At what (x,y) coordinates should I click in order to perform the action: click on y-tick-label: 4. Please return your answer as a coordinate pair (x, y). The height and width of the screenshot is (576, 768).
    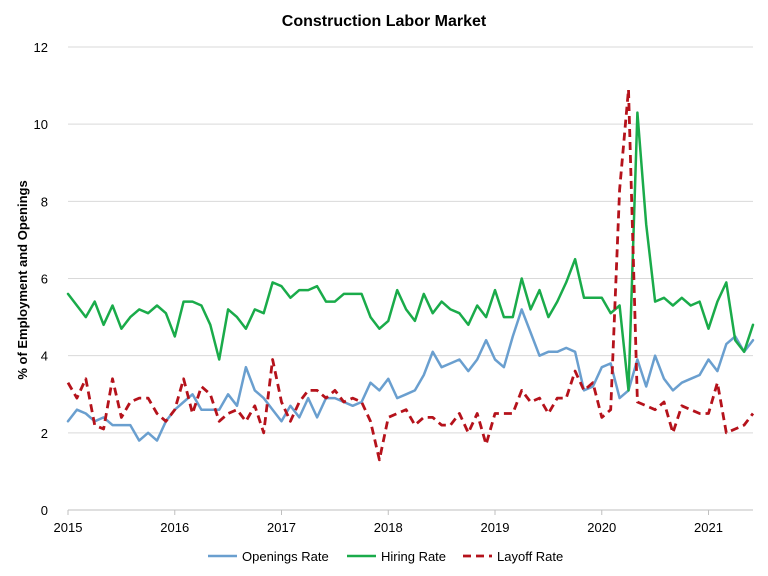
    Looking at the image, I should click on (44, 356).